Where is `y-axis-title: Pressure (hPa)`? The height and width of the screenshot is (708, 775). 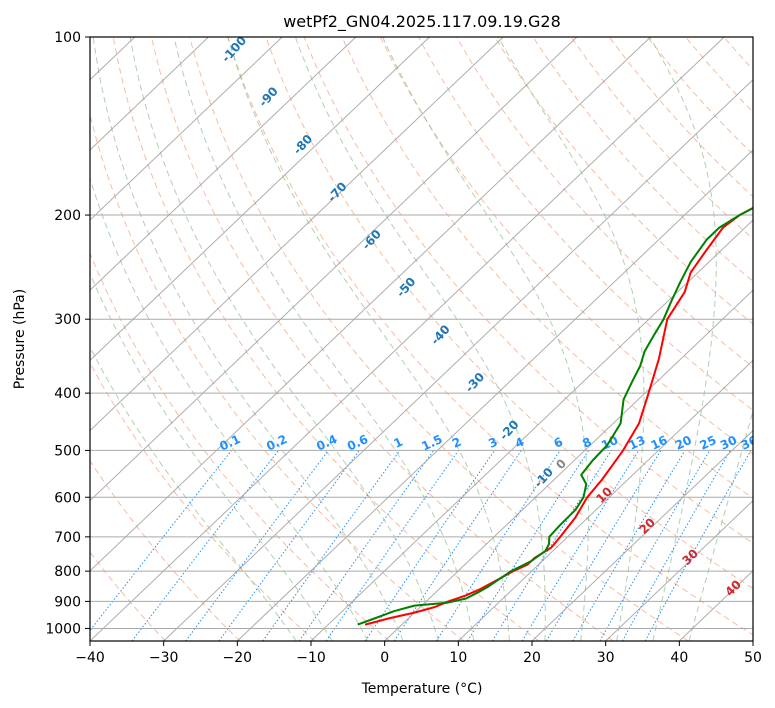
y-axis-title: Pressure (hPa) is located at coordinates (20, 339).